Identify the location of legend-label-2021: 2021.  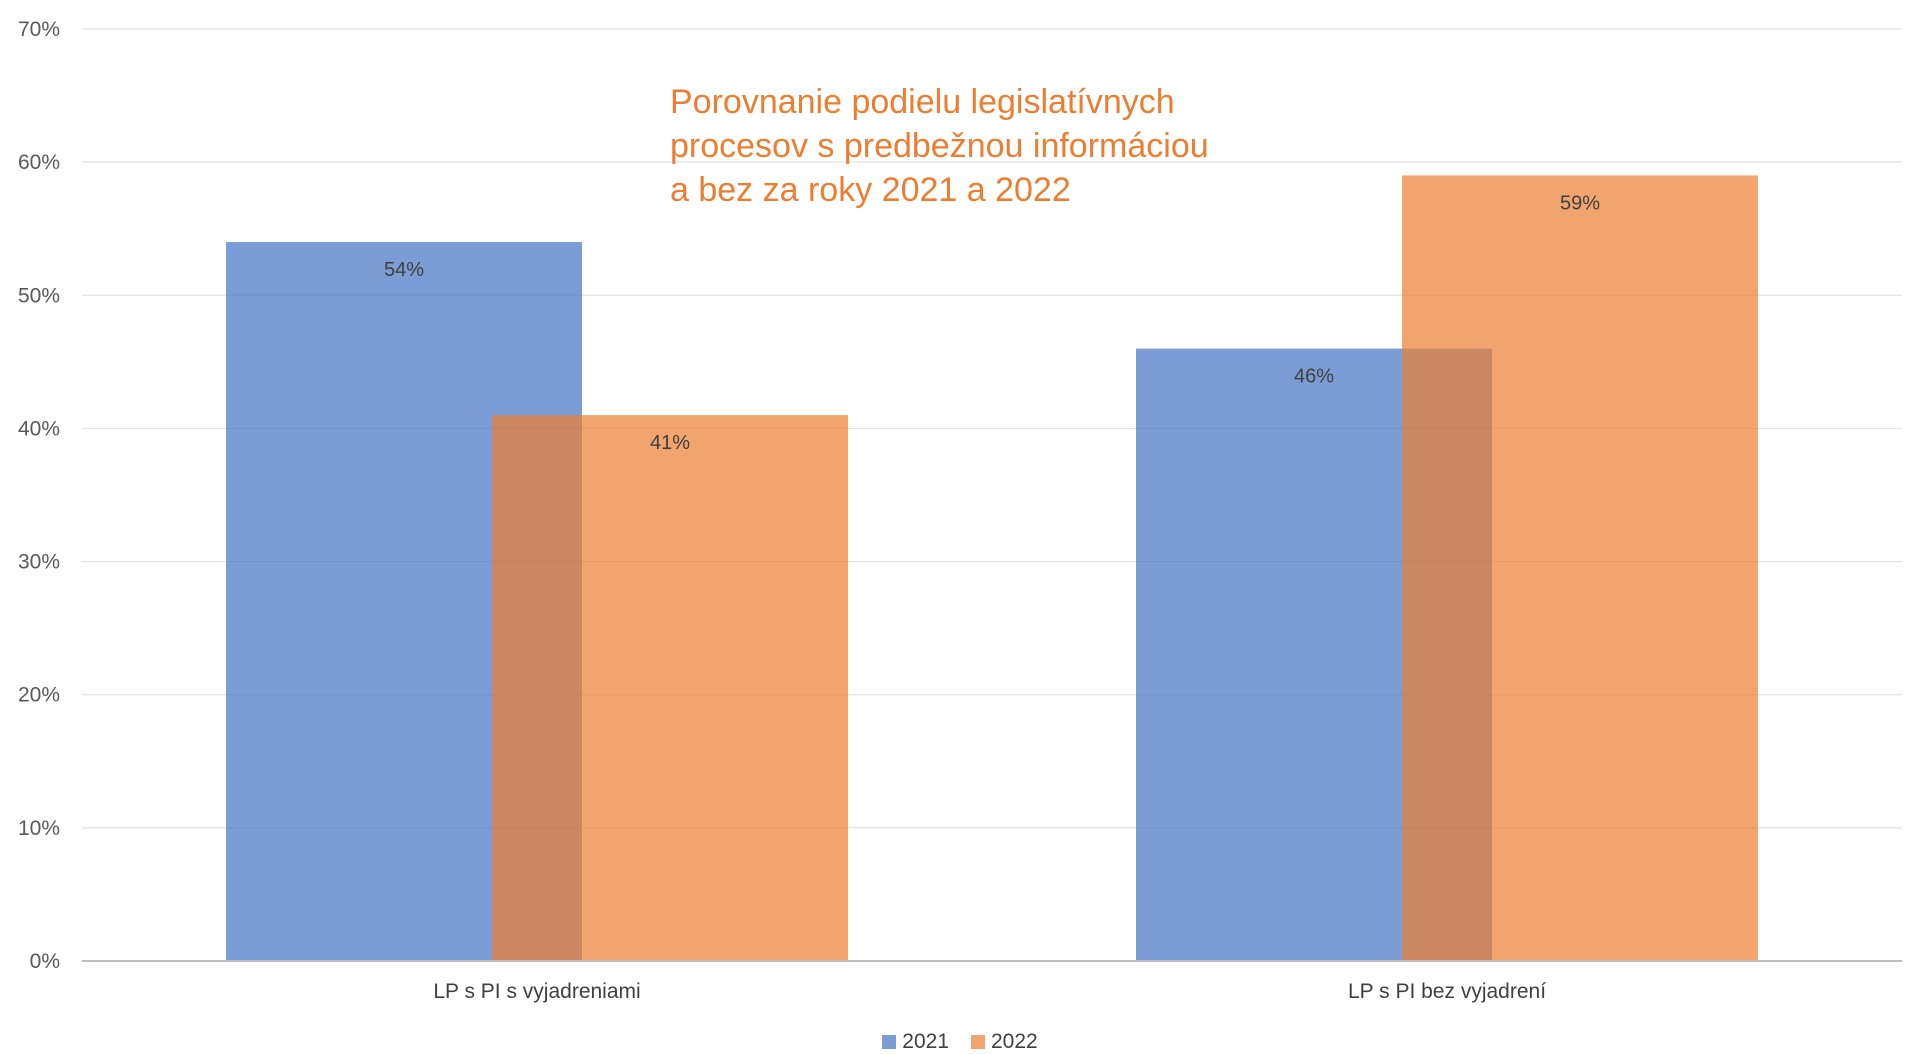
(925, 1041).